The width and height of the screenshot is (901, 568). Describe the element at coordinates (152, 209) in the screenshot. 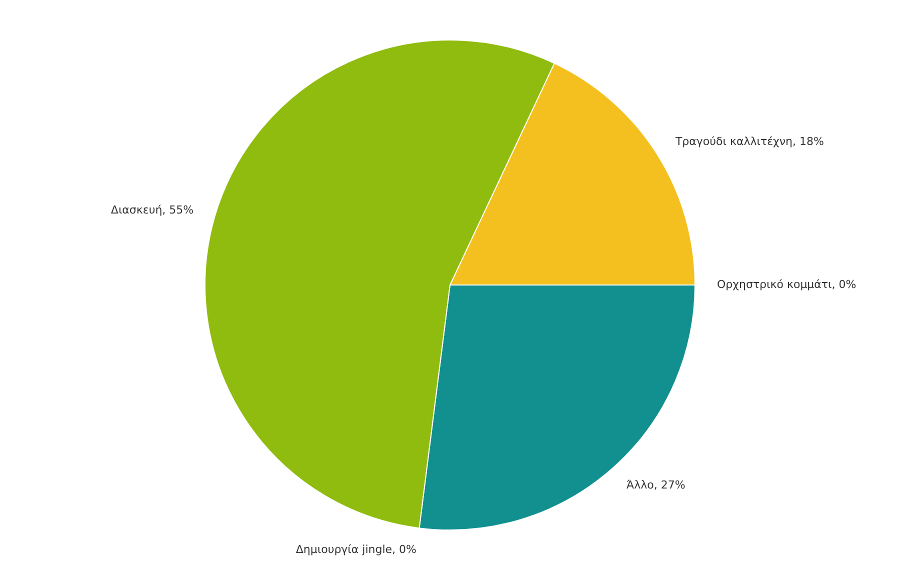

I see `slice-label: Διασκευή, 55%` at that location.